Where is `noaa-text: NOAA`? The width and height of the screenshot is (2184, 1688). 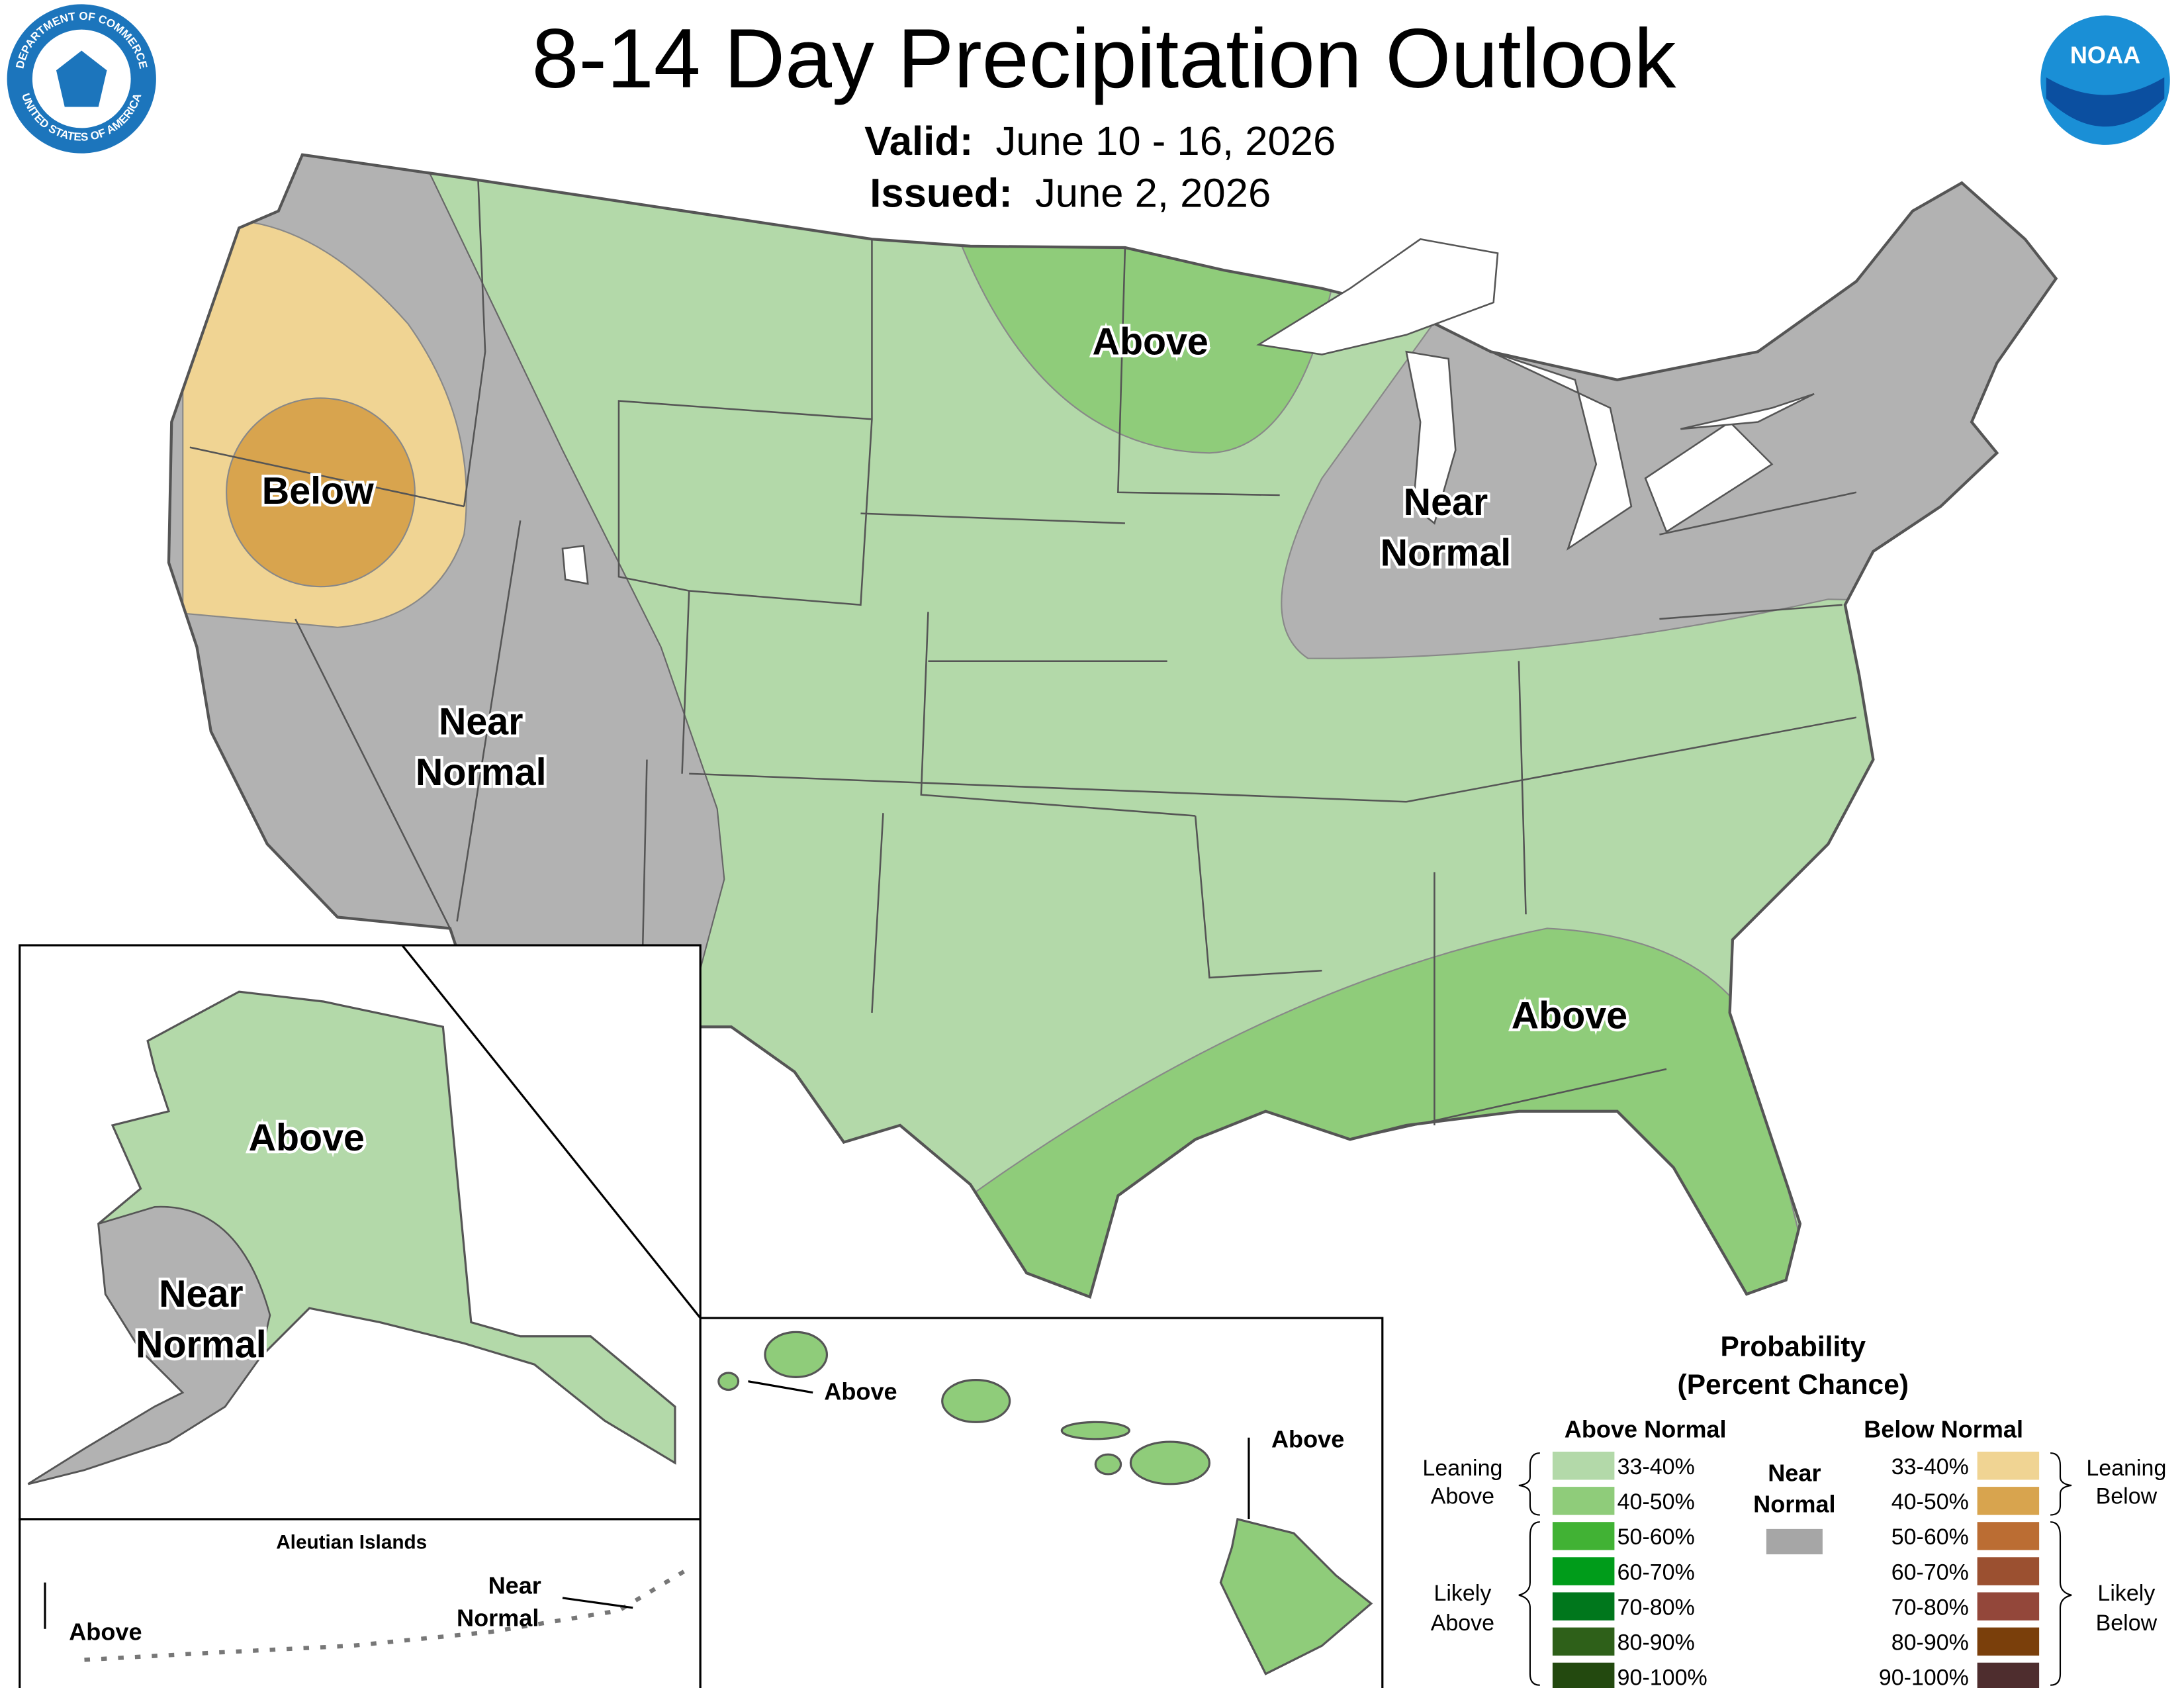
noaa-text: NOAA is located at coordinates (2105, 55).